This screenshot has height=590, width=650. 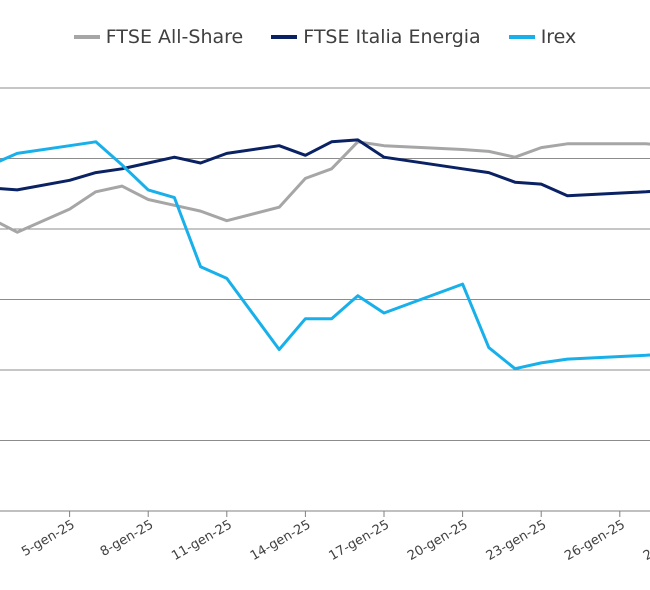 I want to click on x-tick-label: 29-gen-25, so click(x=645, y=540).